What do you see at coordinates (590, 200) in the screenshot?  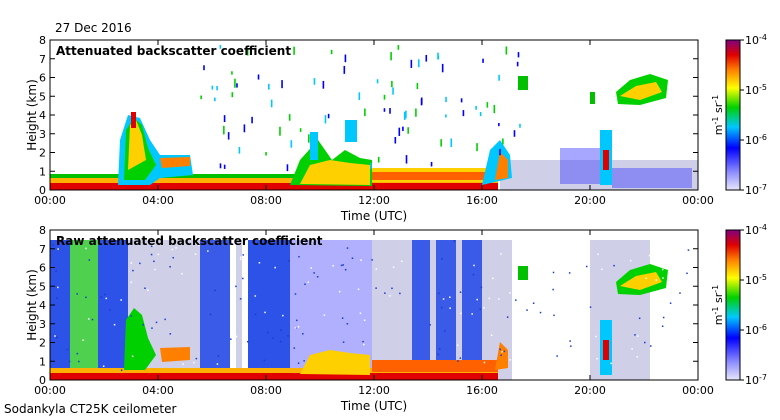 I see `x-tick-label: 20:00` at bounding box center [590, 200].